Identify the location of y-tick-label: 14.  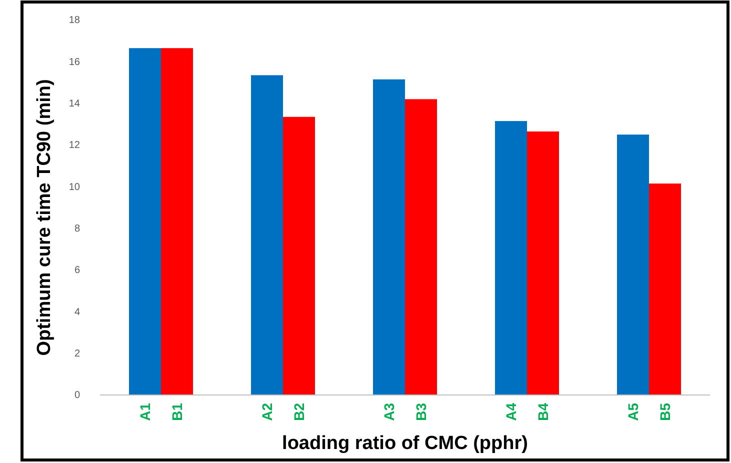
(74, 104).